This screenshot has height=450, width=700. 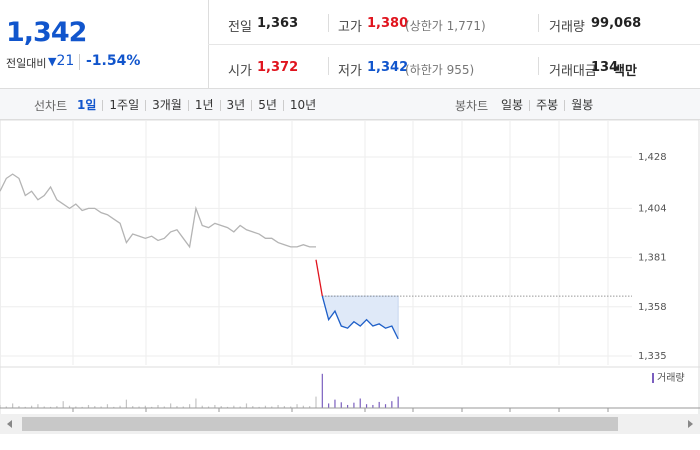 What do you see at coordinates (166, 105) in the screenshot?
I see `period-tab: 3개월` at bounding box center [166, 105].